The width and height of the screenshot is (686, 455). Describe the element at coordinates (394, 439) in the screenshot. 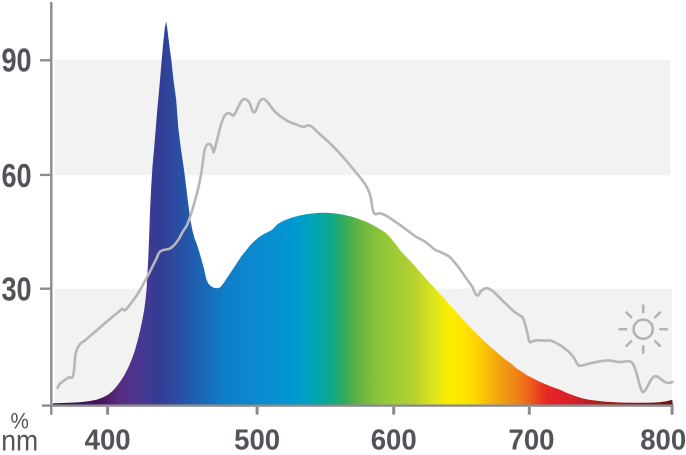

I see `svg-text: 600` at that location.